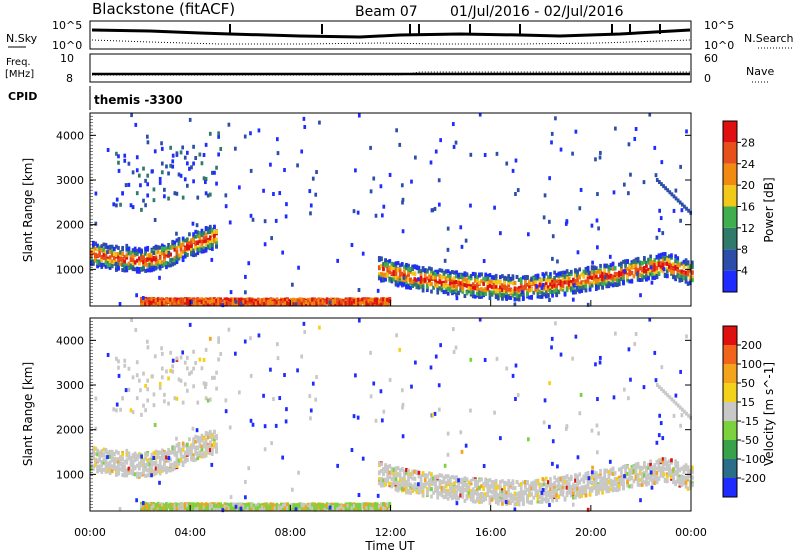 The width and height of the screenshot is (800, 554). Describe the element at coordinates (760, 71) in the screenshot. I see `nave-label: Nave` at that location.